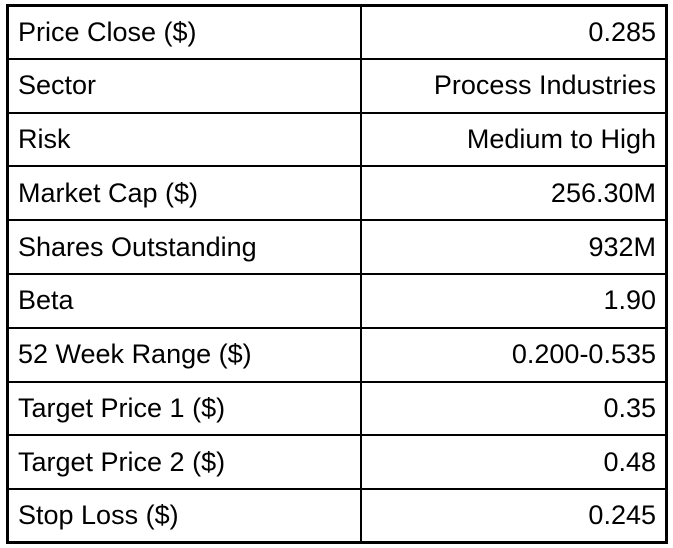  Describe the element at coordinates (512, 514) in the screenshot. I see `row-value: 0.245` at that location.